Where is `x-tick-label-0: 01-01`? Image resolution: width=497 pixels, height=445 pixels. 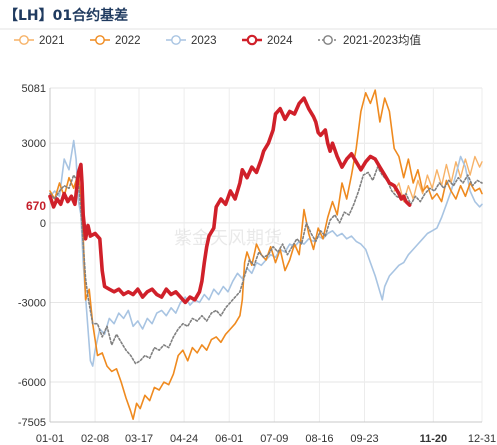
x-tick-label-0: 01-01 is located at coordinates (50, 439).